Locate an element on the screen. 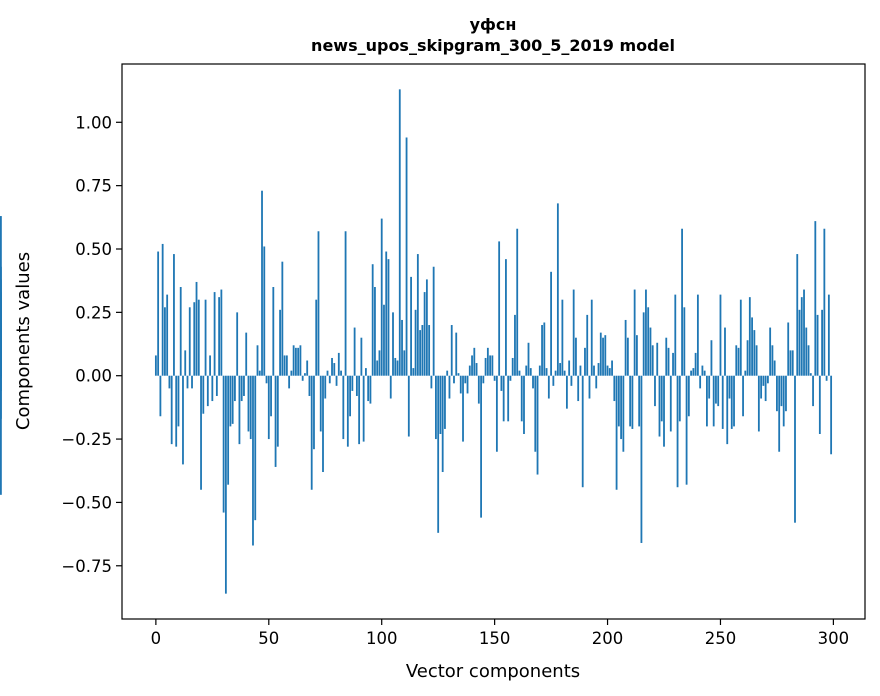 Image resolution: width=880 pixels, height=696 pixels. x-axis-label: Vector components is located at coordinates (493, 671).